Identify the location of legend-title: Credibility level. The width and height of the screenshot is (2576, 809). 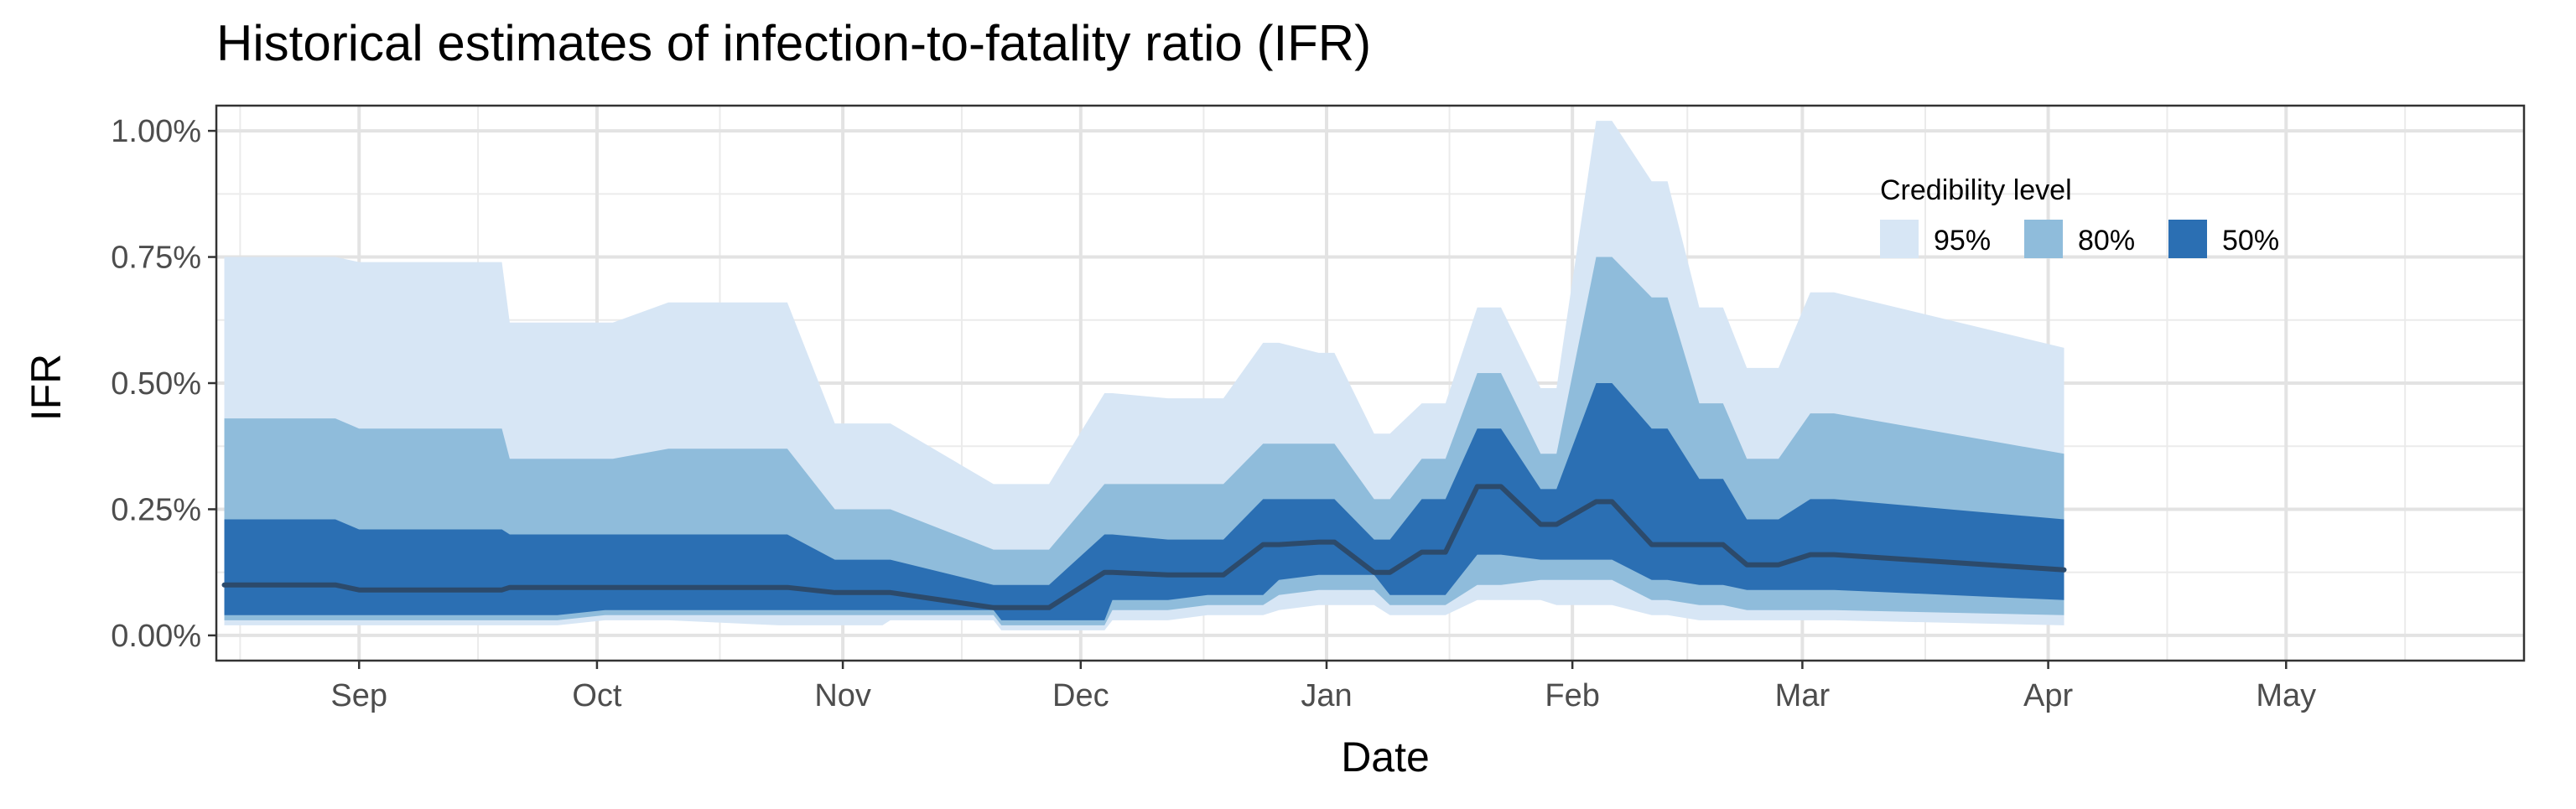
(1976, 190).